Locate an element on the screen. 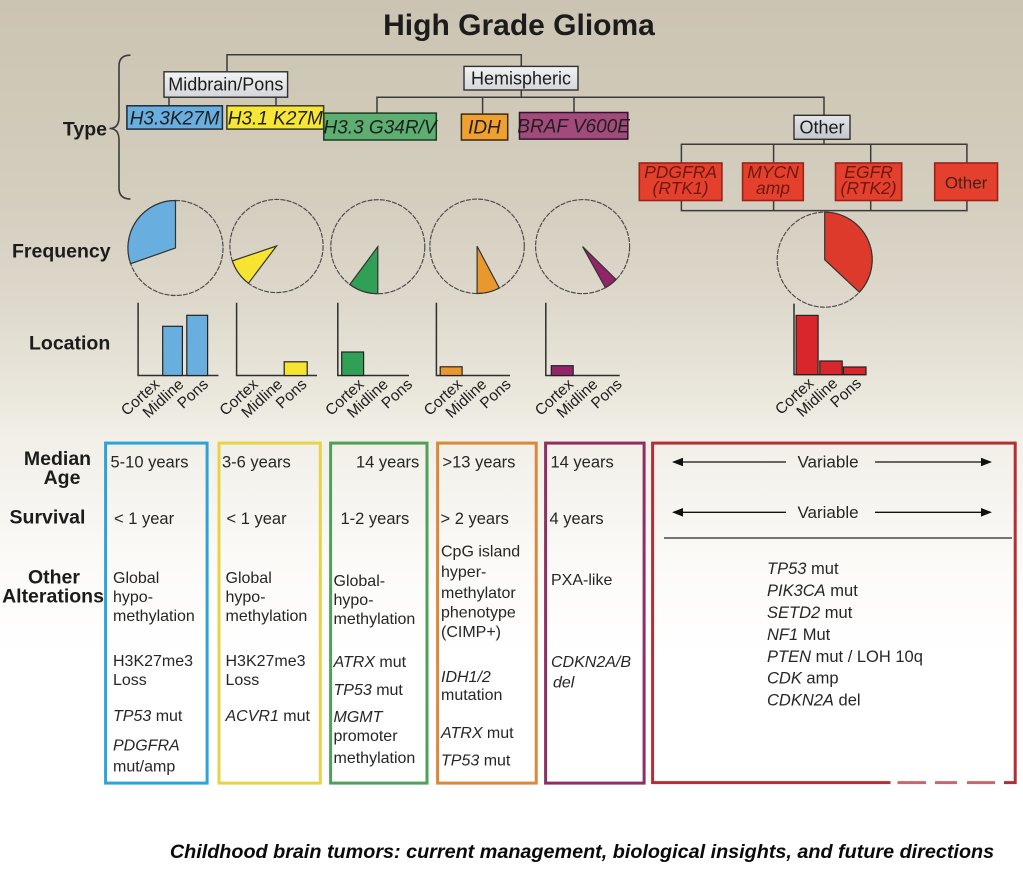 The image size is (1023, 873). svg-text: promoter is located at coordinates (366, 736).